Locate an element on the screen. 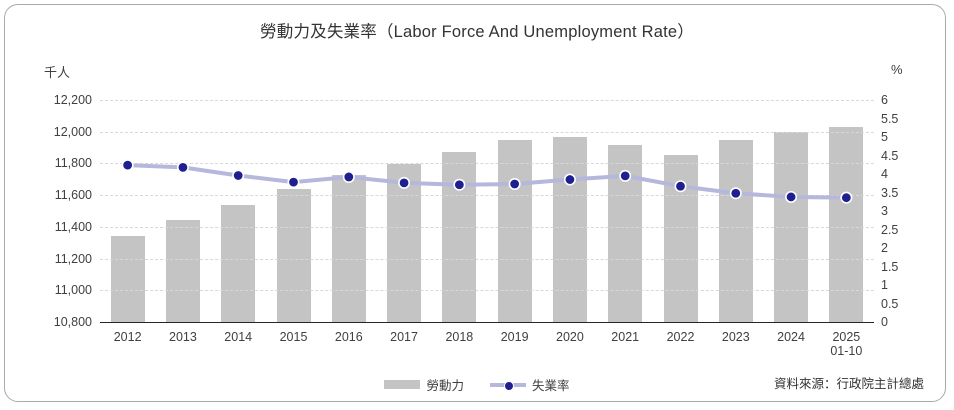  source-note: 資料來源：行政院主計總處 is located at coordinates (848, 384).